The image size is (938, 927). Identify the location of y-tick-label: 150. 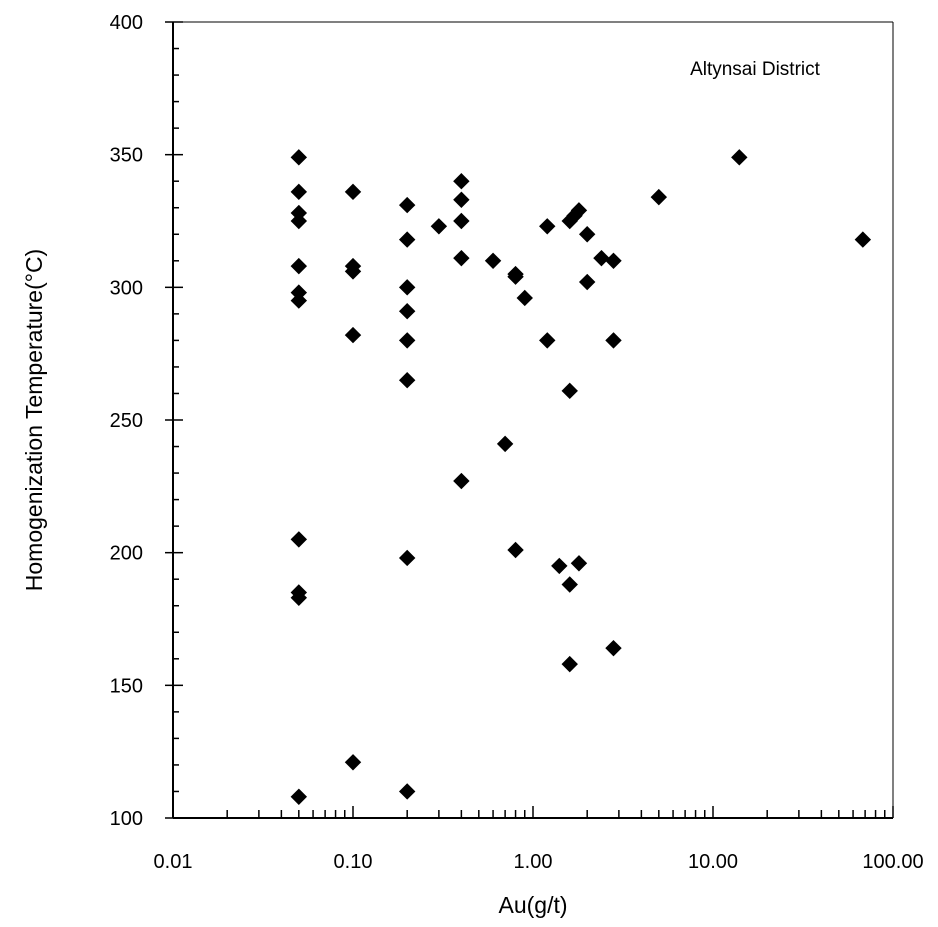
(126, 686).